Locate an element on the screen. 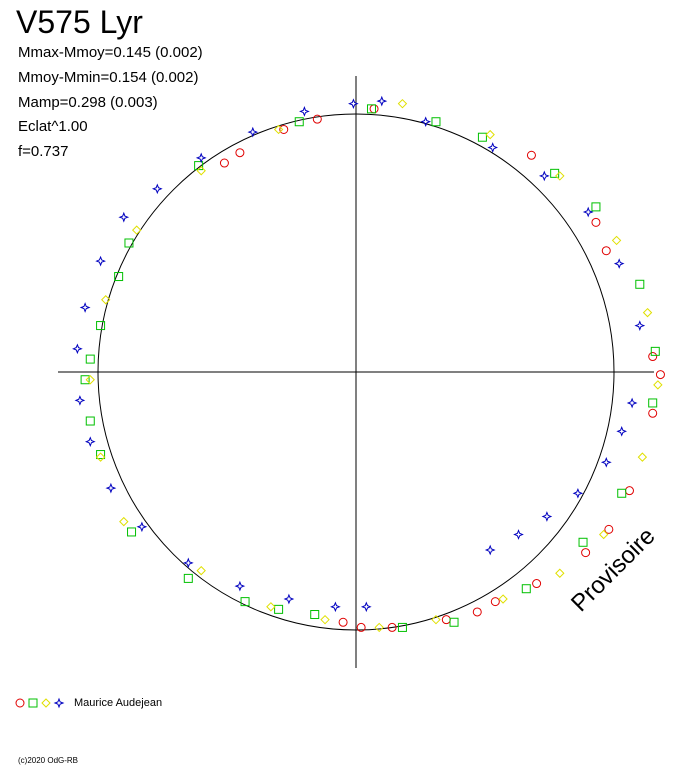 The height and width of the screenshot is (768, 688). legend-marker-diamond is located at coordinates (46, 703).